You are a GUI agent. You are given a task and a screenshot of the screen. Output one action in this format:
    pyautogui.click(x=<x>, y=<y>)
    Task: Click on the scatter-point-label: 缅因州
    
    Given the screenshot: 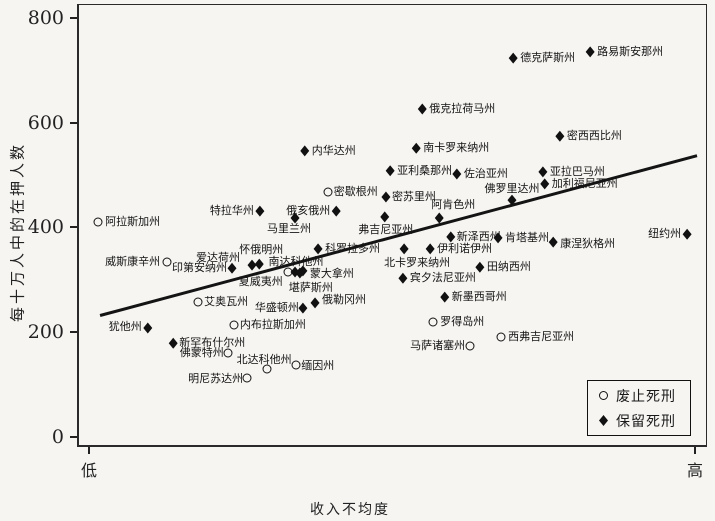 What is the action you would take?
    pyautogui.click(x=318, y=366)
    